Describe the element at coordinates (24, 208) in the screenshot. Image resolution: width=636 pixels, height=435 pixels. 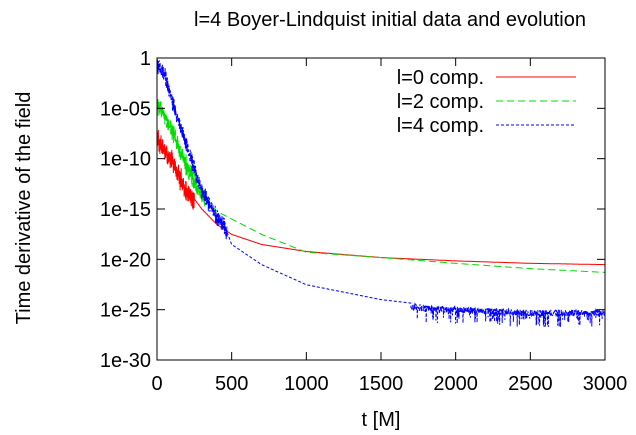
I see `y-axis-title: Time derivative of the field` at that location.